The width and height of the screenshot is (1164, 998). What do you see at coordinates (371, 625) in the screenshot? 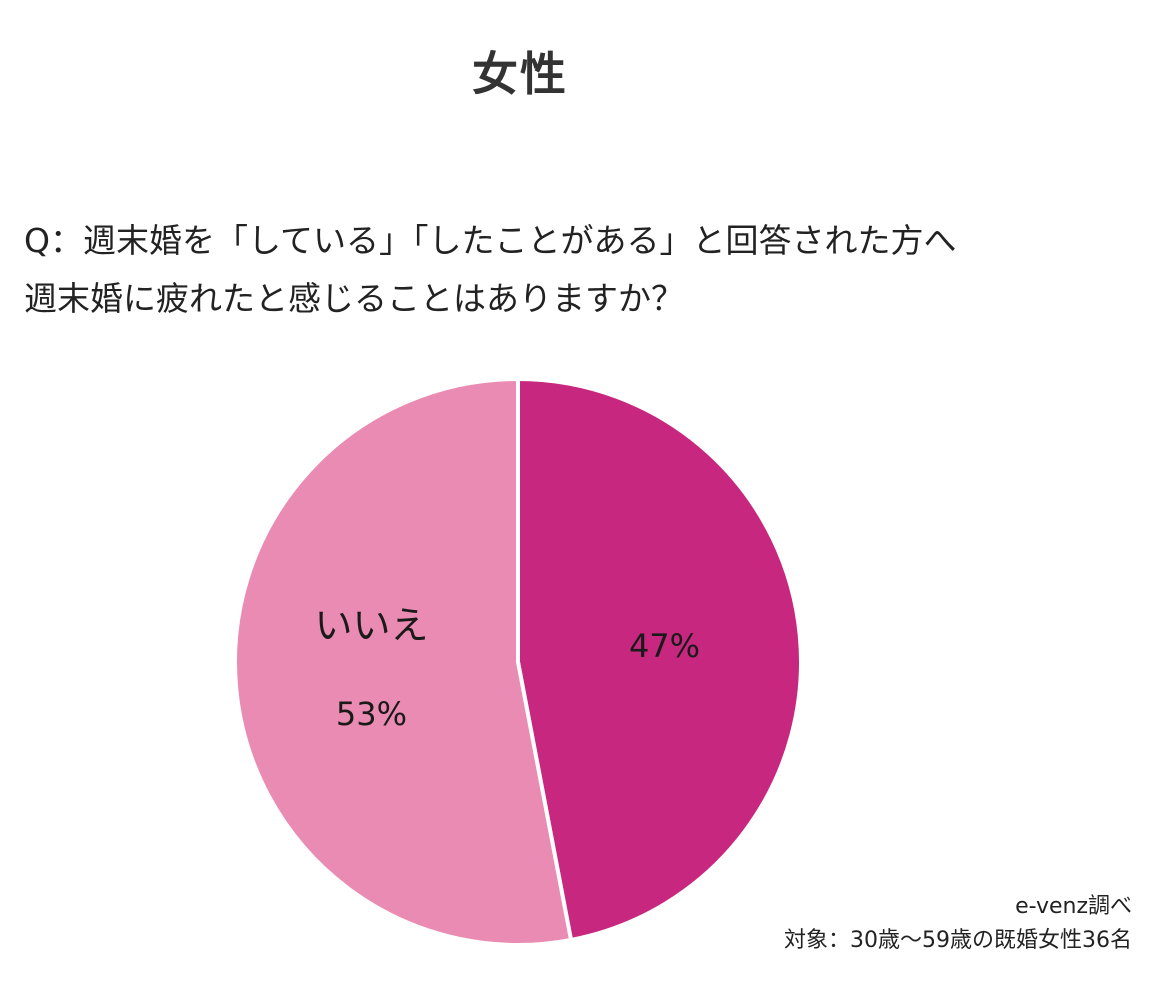
I see `pie-slice-name-2: いいえ` at bounding box center [371, 625].